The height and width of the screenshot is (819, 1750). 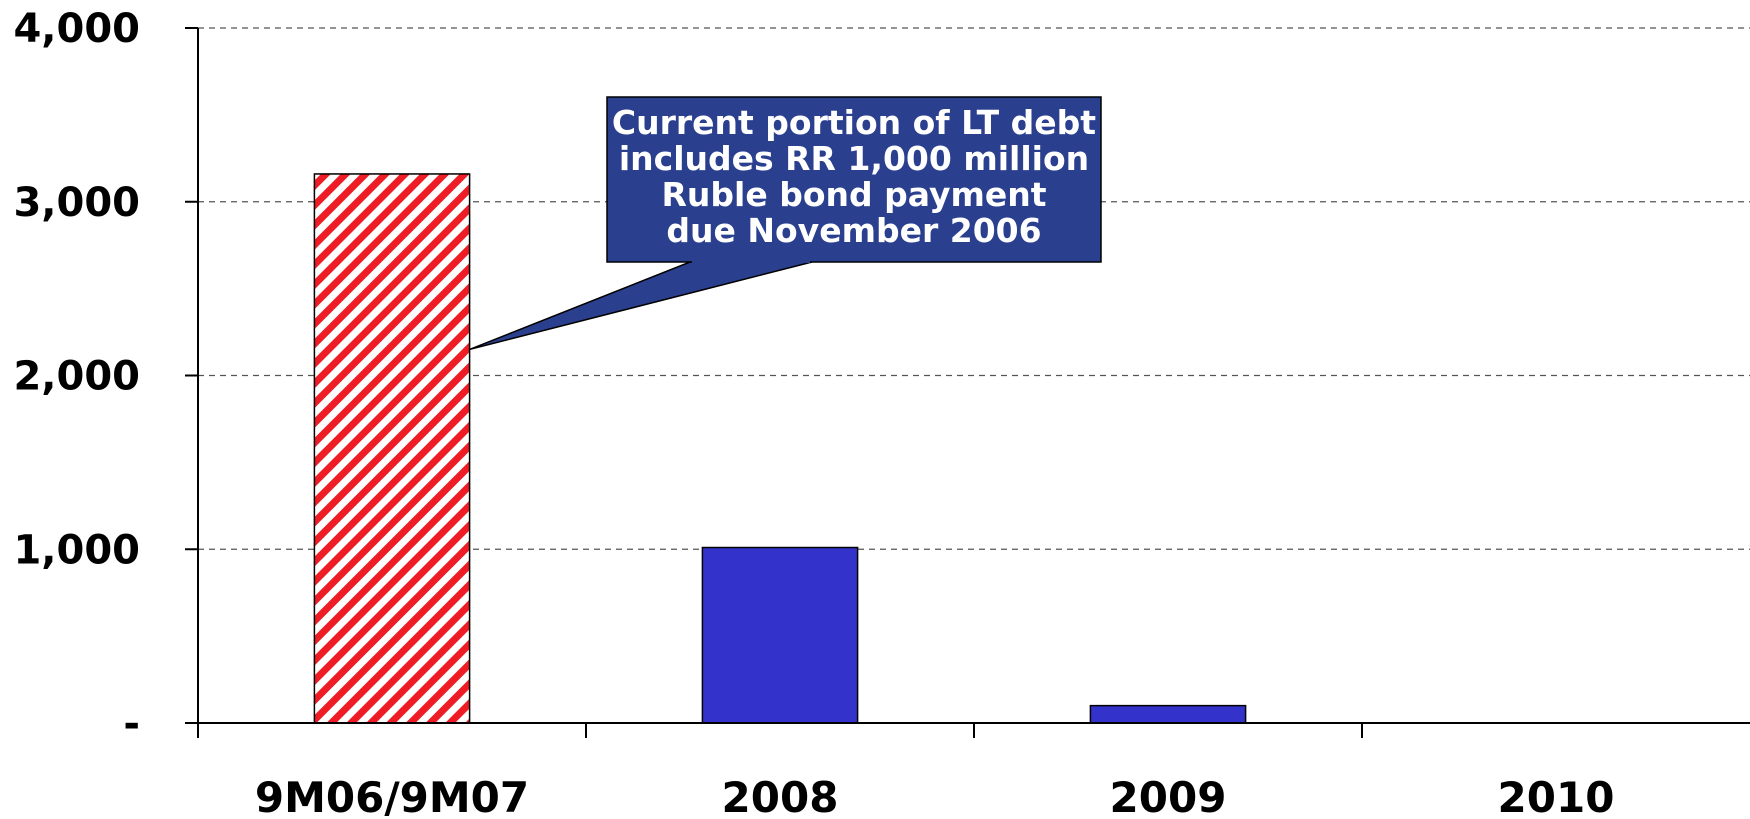 What do you see at coordinates (641, 306) in the screenshot?
I see `callout-pointer` at bounding box center [641, 306].